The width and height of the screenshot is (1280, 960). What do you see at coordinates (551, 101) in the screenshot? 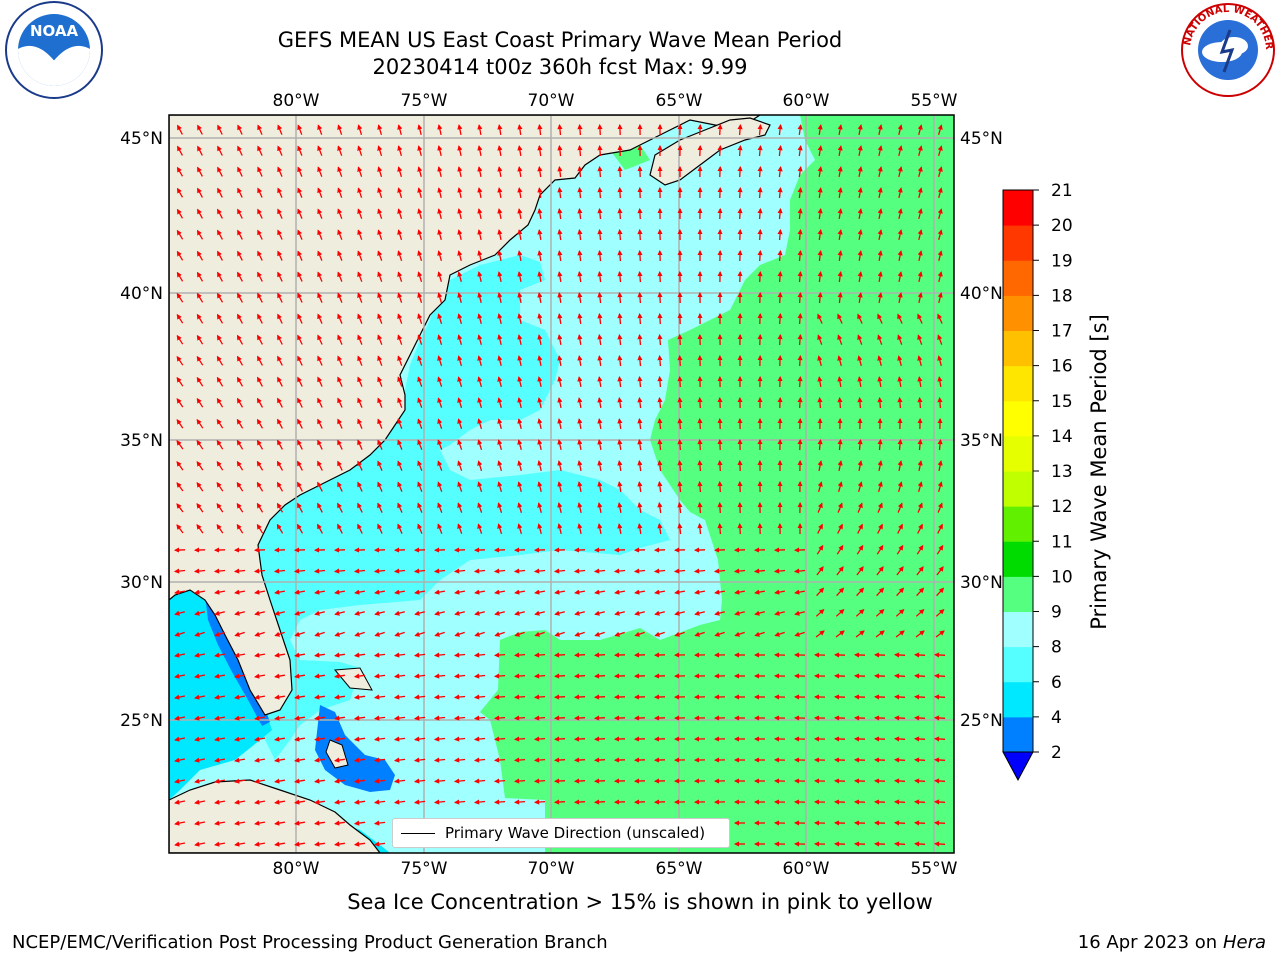
I see `lon-label: 70°W` at bounding box center [551, 101].